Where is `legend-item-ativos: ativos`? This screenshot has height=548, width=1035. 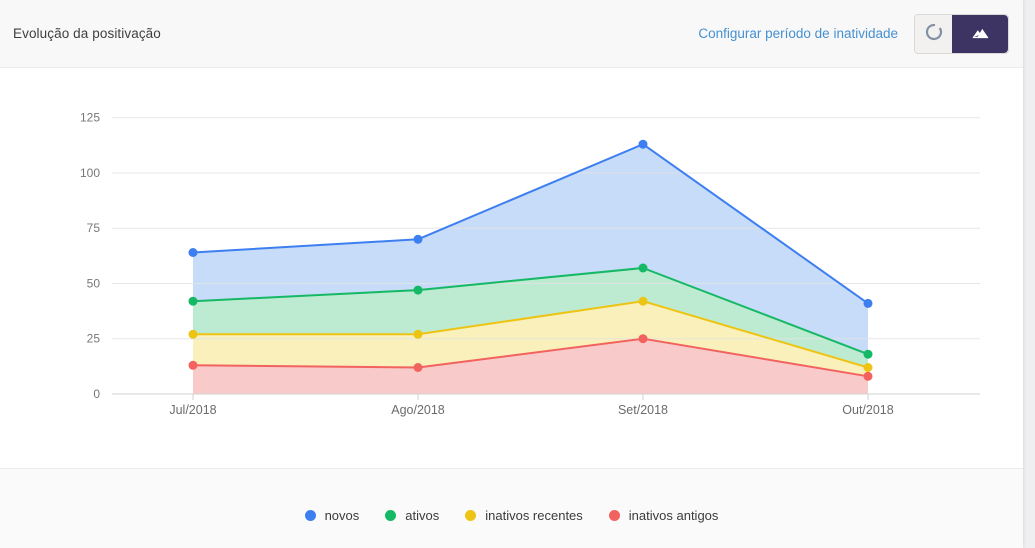
legend-item-ativos: ativos is located at coordinates (412, 515).